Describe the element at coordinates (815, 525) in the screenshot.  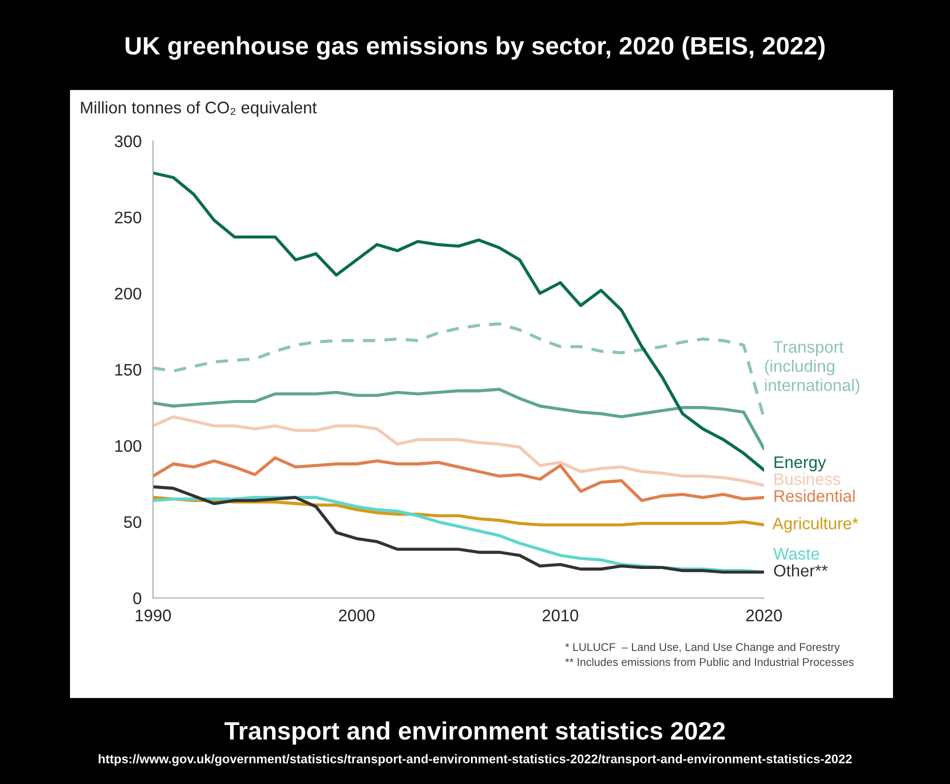
I see `series-label: Agriculture*` at that location.